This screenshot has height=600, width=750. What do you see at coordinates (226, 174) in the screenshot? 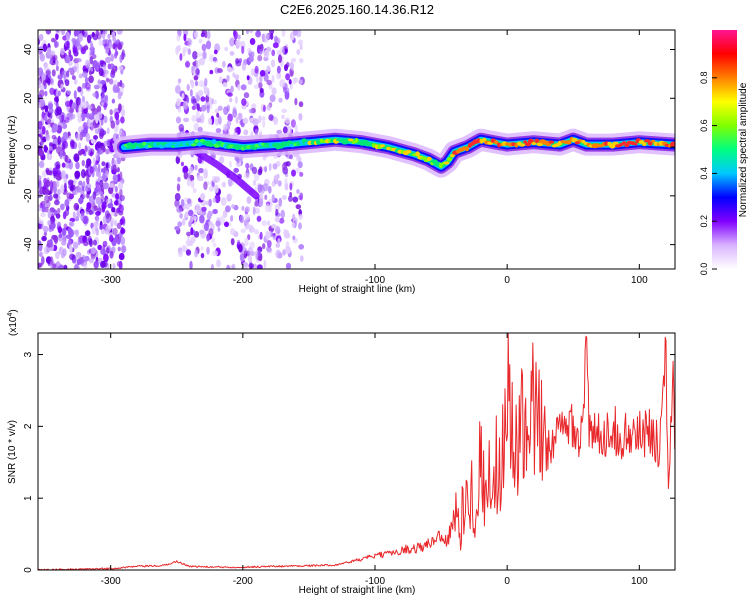
I see `secondary-trace-band` at bounding box center [226, 174].